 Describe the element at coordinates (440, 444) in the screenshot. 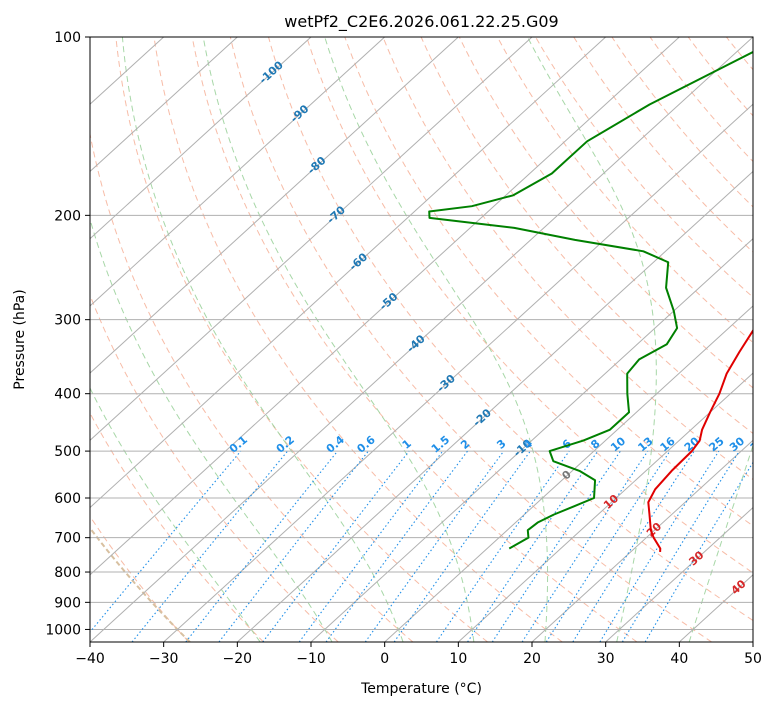

I see `mixing-ratio-label: 1.5` at that location.